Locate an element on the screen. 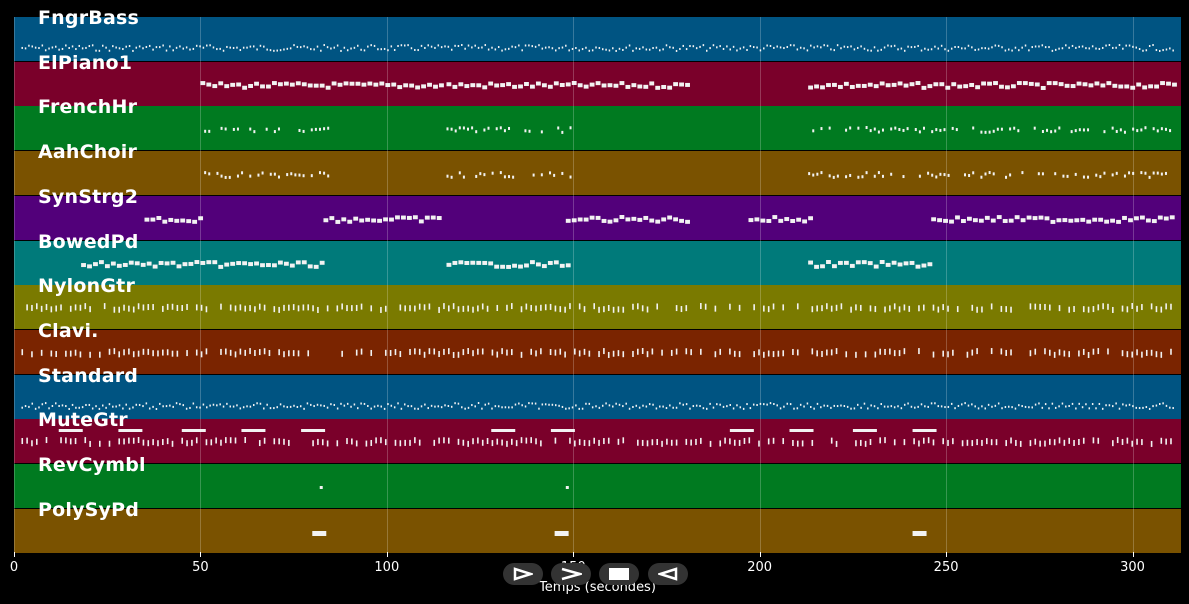 The width and height of the screenshot is (1189, 604). rewind-button is located at coordinates (668, 574).